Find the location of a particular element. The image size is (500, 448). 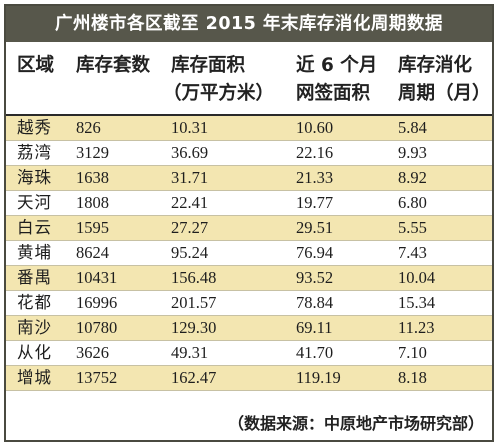

cell-recent-sales-area: 29.51 is located at coordinates (315, 227).